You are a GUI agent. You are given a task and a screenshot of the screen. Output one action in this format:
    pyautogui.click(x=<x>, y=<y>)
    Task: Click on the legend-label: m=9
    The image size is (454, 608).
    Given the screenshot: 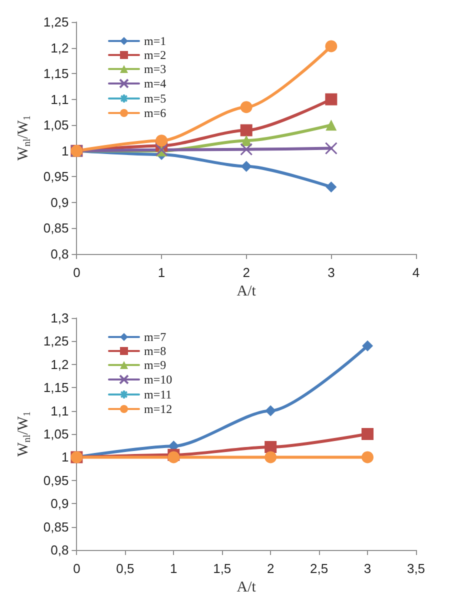 What is the action you would take?
    pyautogui.click(x=155, y=365)
    